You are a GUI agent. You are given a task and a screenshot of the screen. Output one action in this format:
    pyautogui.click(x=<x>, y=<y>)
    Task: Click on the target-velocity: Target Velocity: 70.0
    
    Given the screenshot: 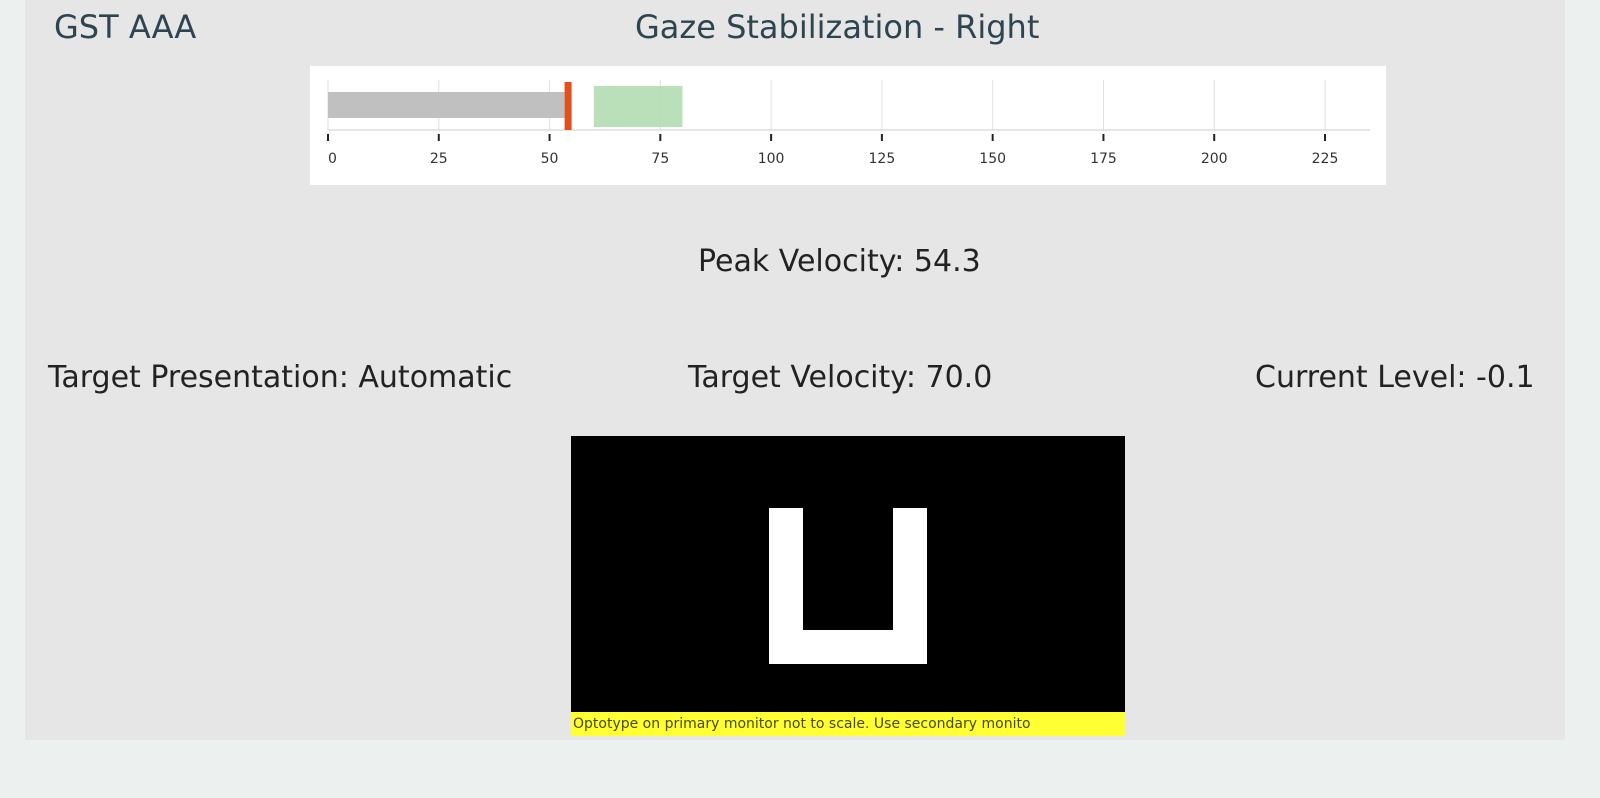 What is the action you would take?
    pyautogui.click(x=840, y=377)
    